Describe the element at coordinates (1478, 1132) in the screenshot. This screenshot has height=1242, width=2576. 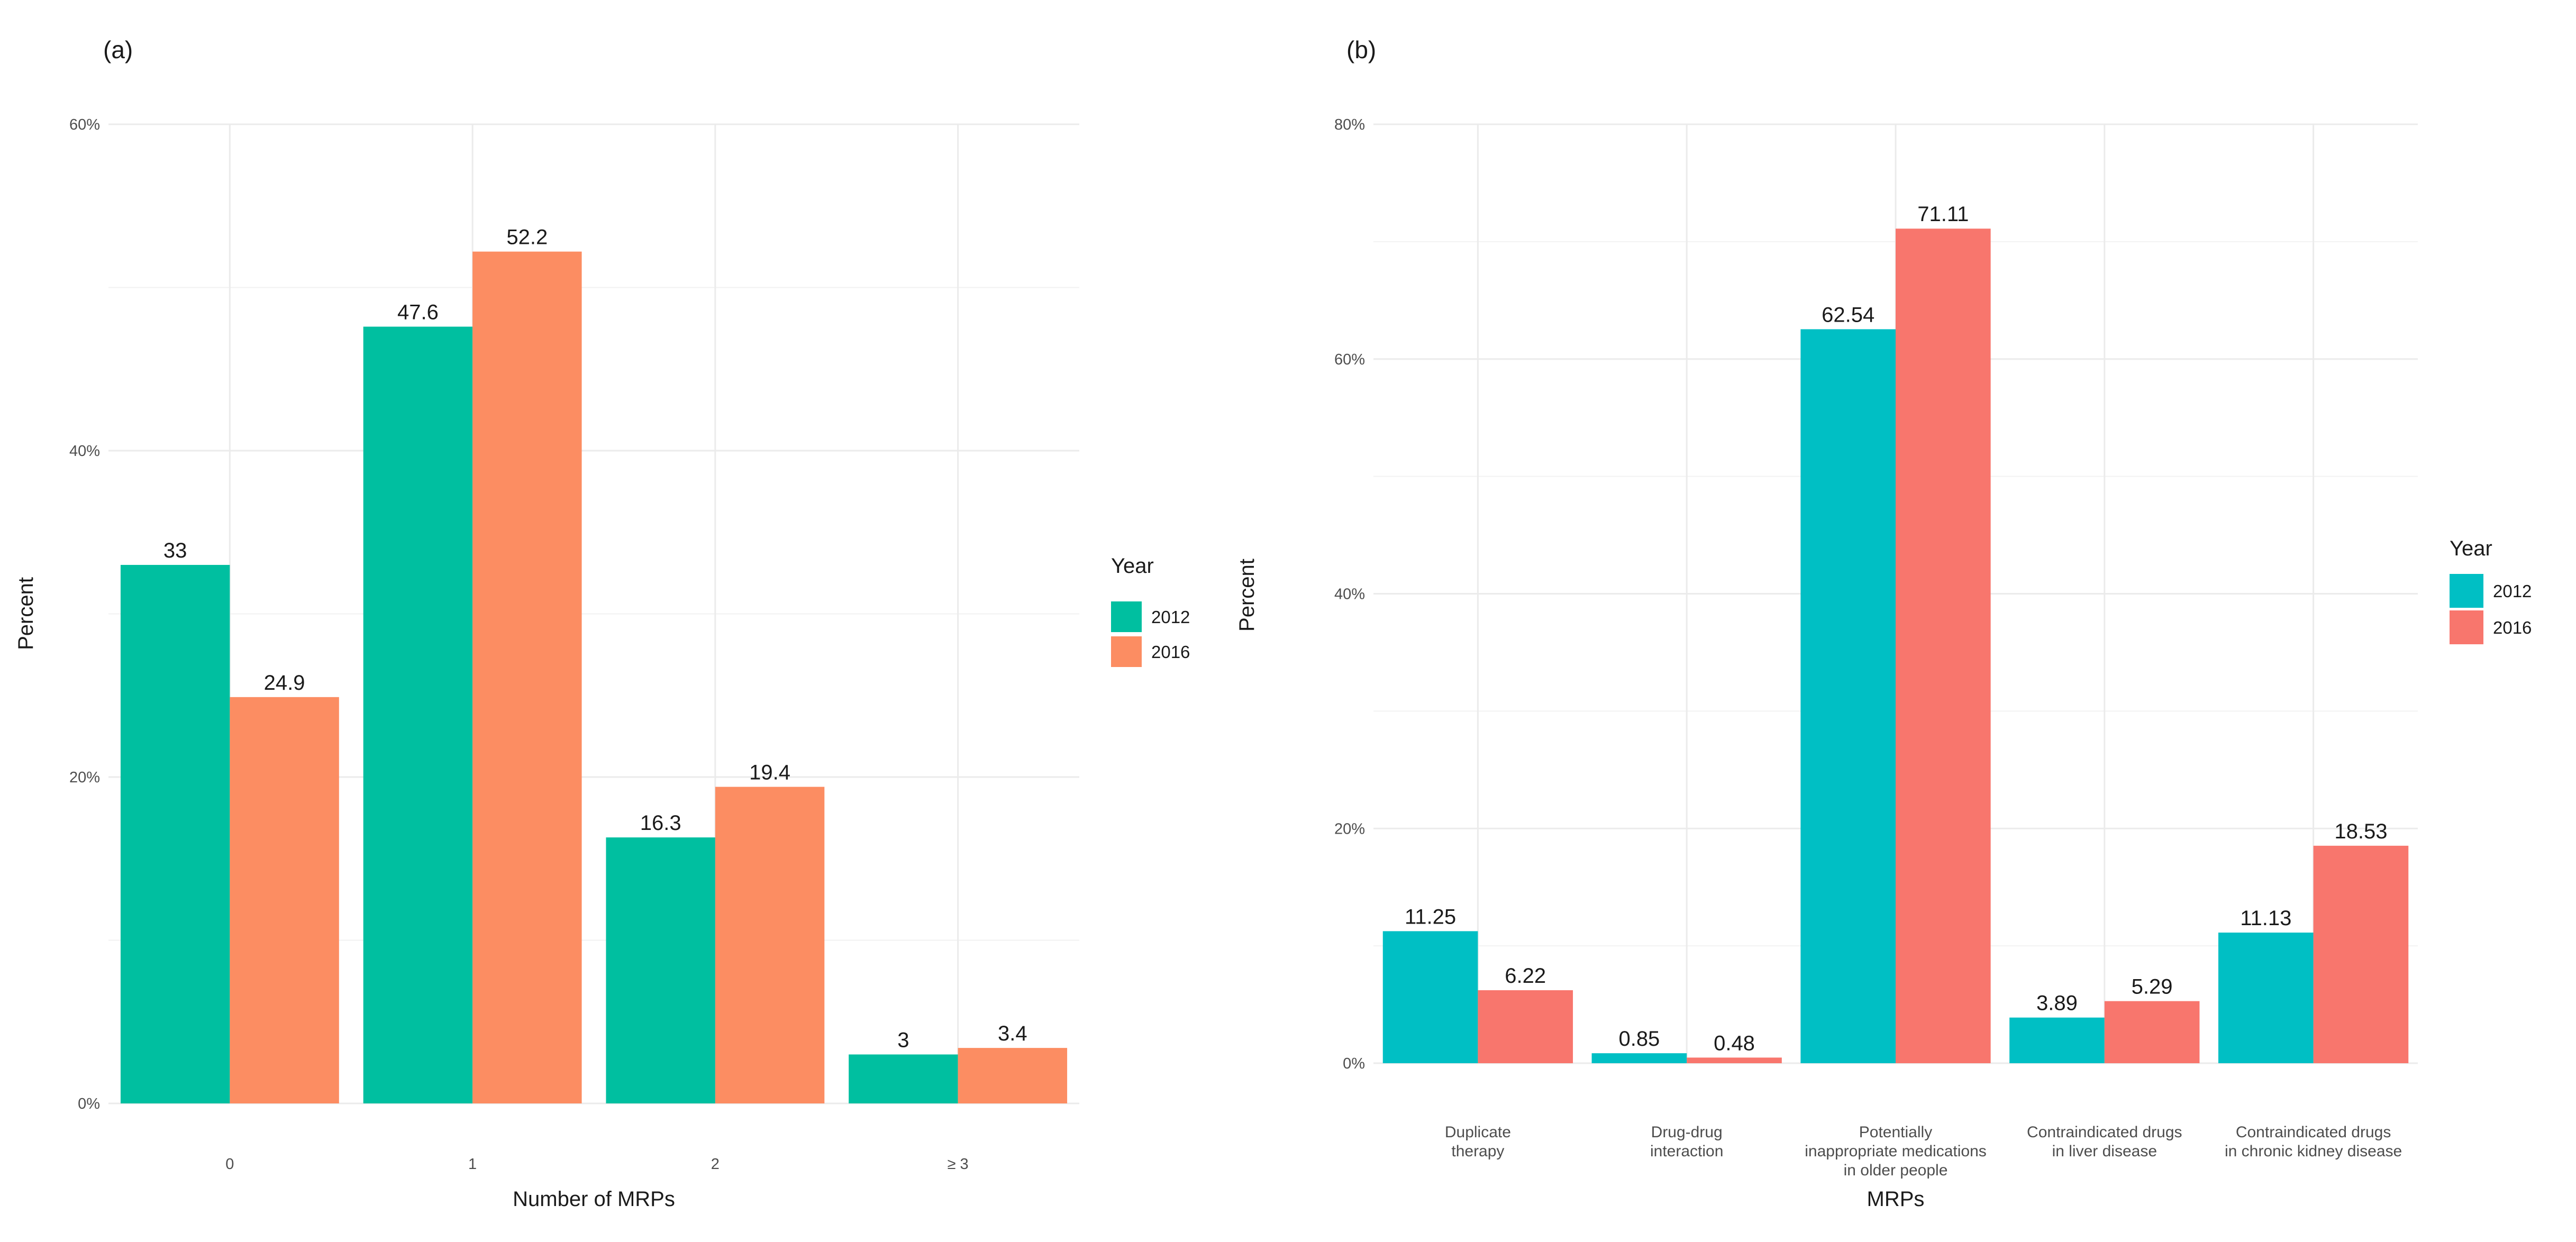
I see `x-category-label-line: Duplicate` at that location.